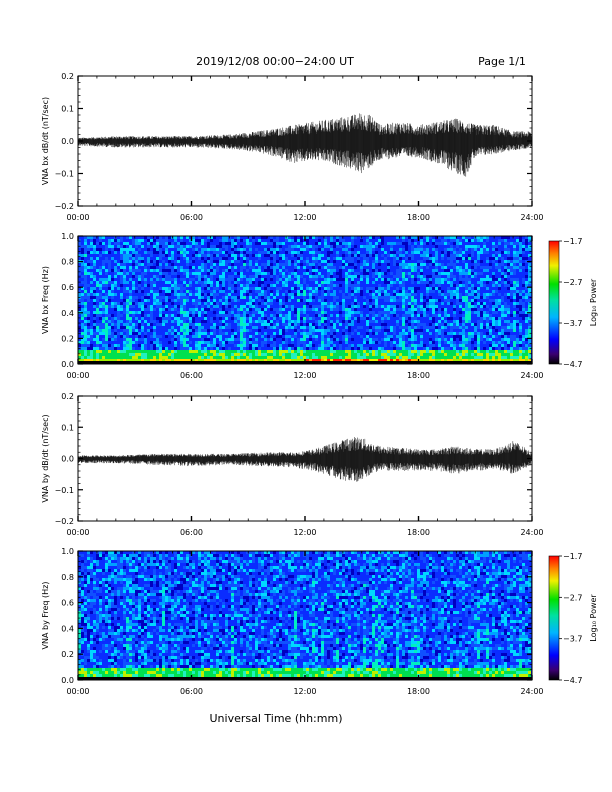 The image size is (612, 792). Describe the element at coordinates (45, 458) in the screenshot. I see `y-axis-label: VNA by dB/dt (nT/sec)` at that location.